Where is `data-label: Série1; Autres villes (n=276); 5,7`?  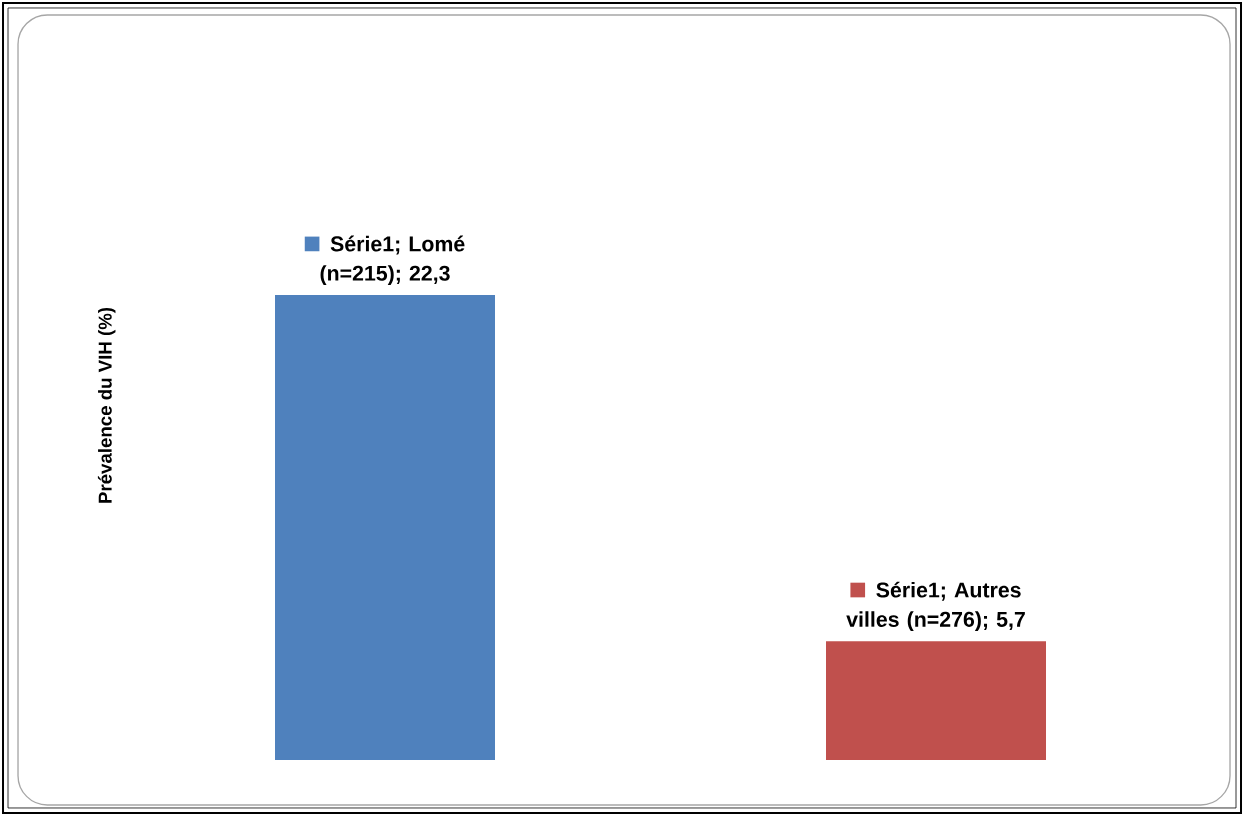 data-label: Série1; Autres villes (n=276); 5,7 is located at coordinates (935, 606).